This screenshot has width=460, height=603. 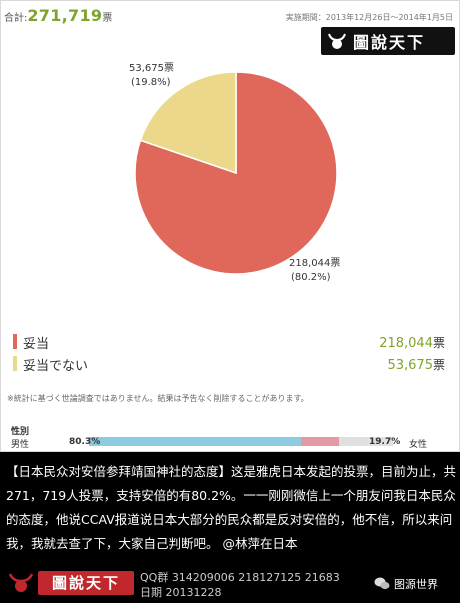 I want to click on legend-item-disagree: 妥当でない 53,675票, so click(x=229, y=364).